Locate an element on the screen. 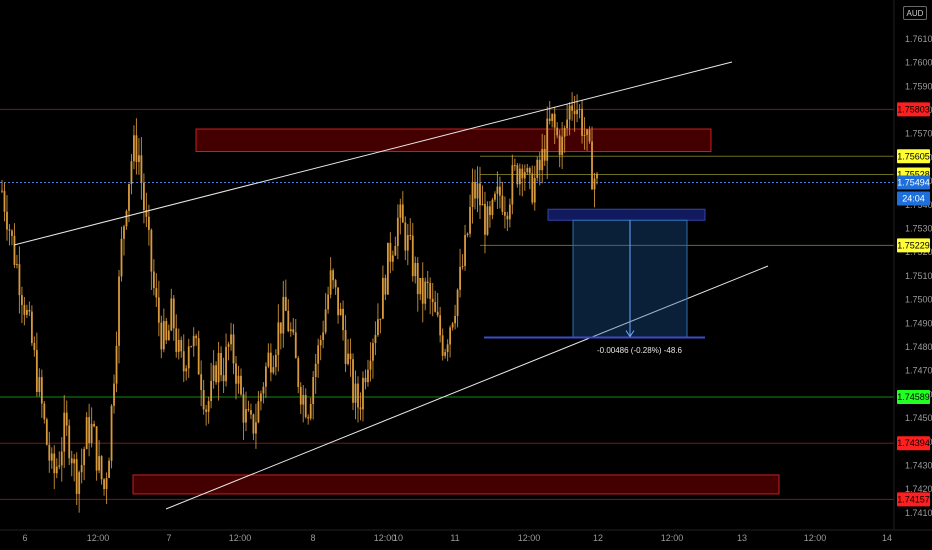  time-tick-label: 12 is located at coordinates (598, 538).